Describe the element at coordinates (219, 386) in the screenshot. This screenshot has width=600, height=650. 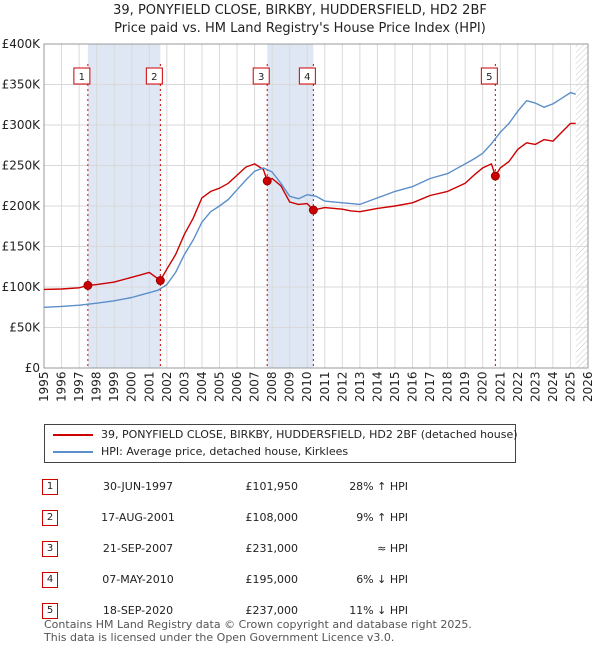
I see `x-tick-label: 2005` at that location.